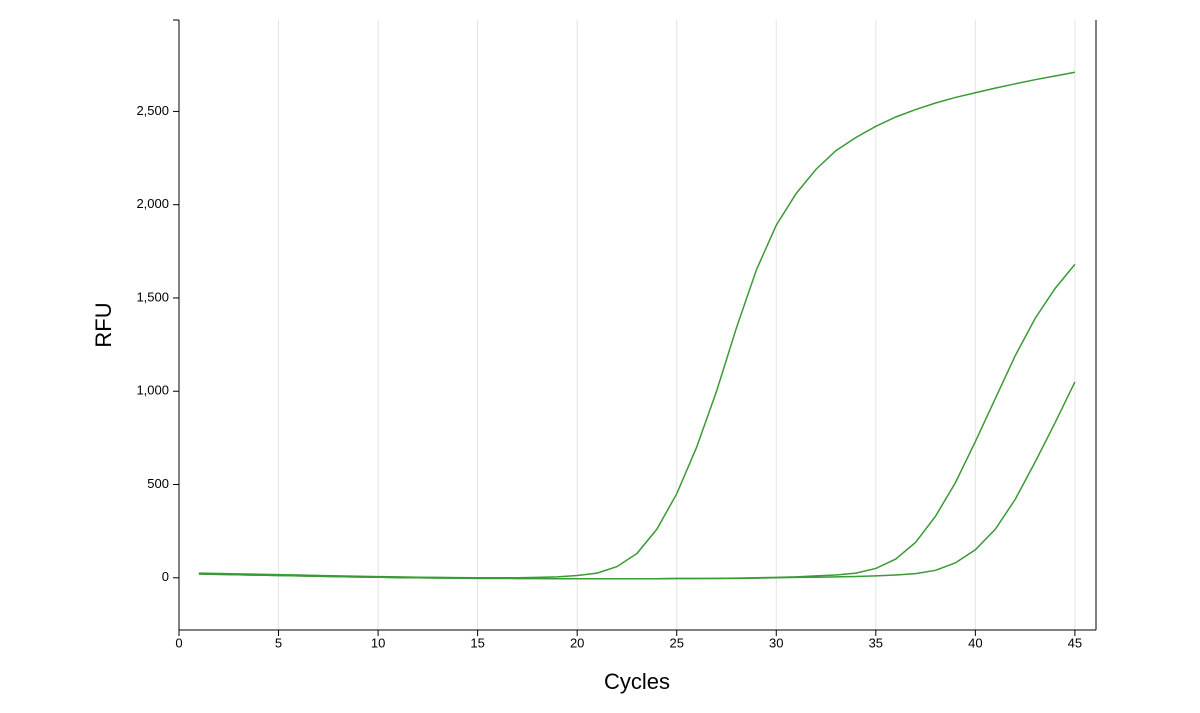 The image size is (1200, 713). I want to click on y-tick-label: 500, so click(158, 483).